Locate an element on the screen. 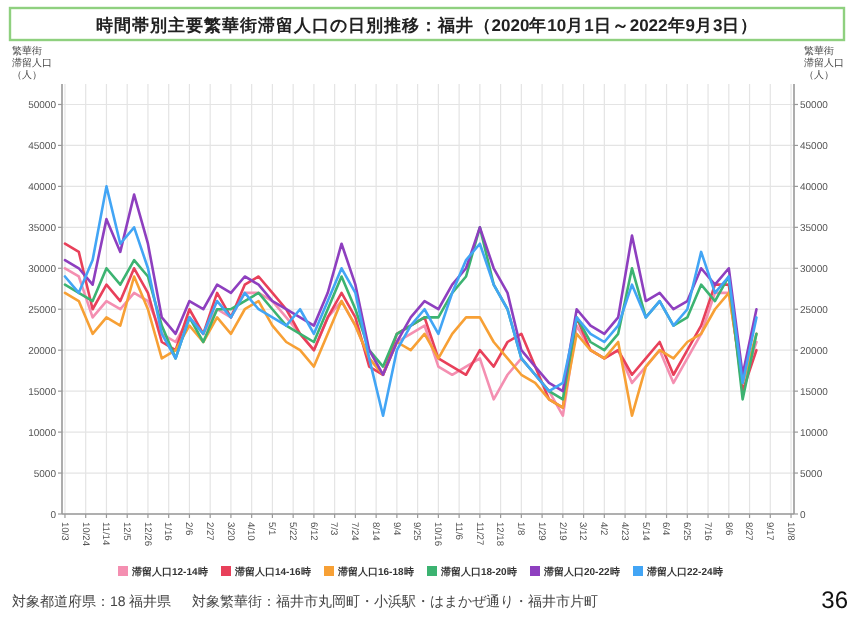 The width and height of the screenshot is (854, 640). chart-title: 時間帯別主要繁華街滞留人口の日別推移：福井（2020年10月1日～2022年9月3日） is located at coordinates (427, 25).